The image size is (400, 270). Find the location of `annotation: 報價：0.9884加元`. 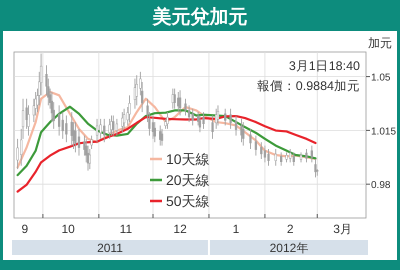

annotation: 報價：0.9884加元 is located at coordinates (308, 86).